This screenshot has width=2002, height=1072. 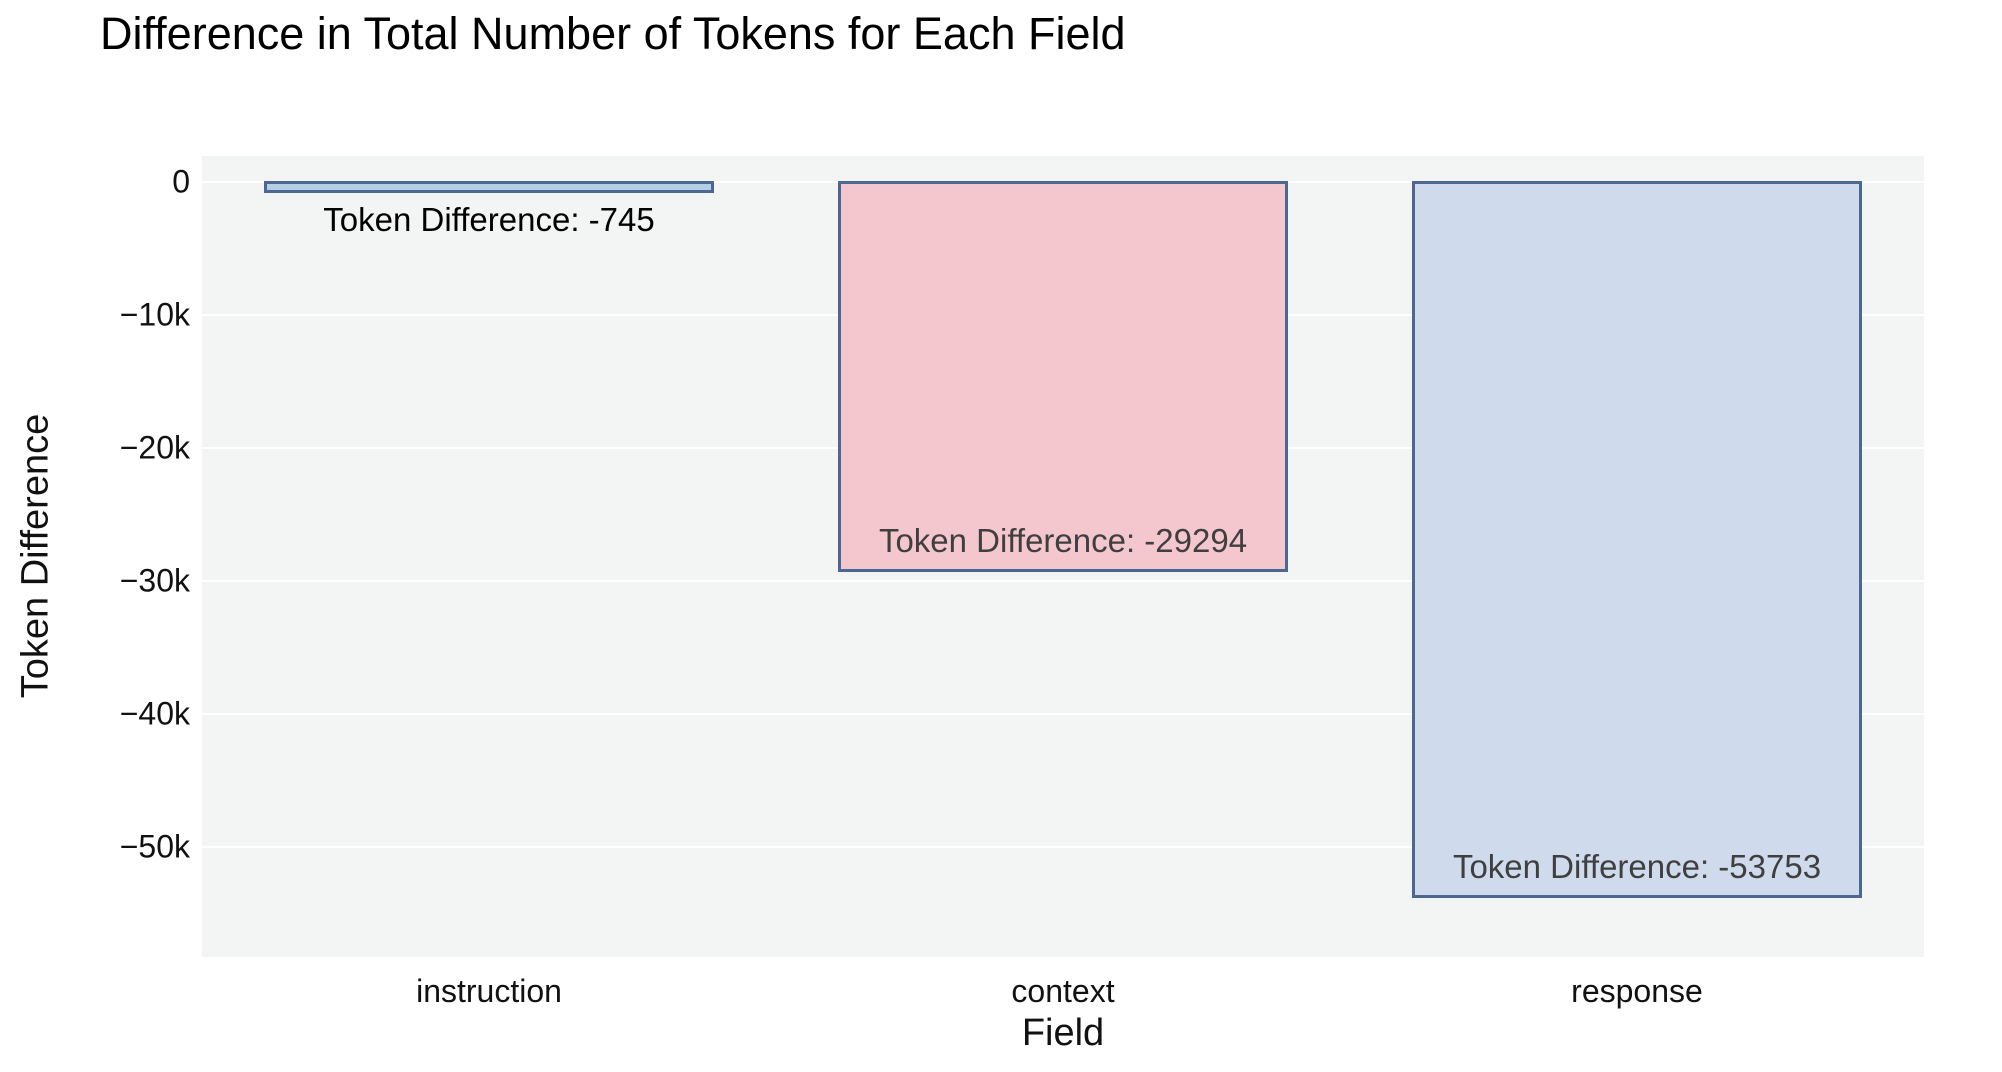 I want to click on gridline-−40k, so click(x=1063, y=713).